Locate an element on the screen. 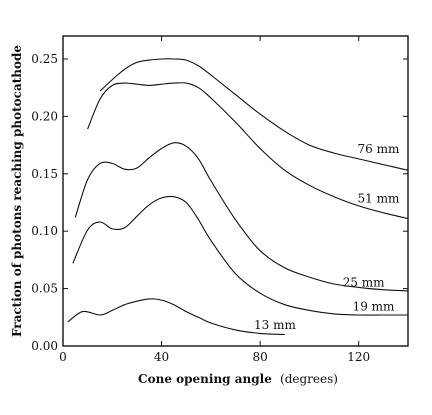 The width and height of the screenshot is (432, 415). series-label-19-mm: 19 mm is located at coordinates (374, 306).